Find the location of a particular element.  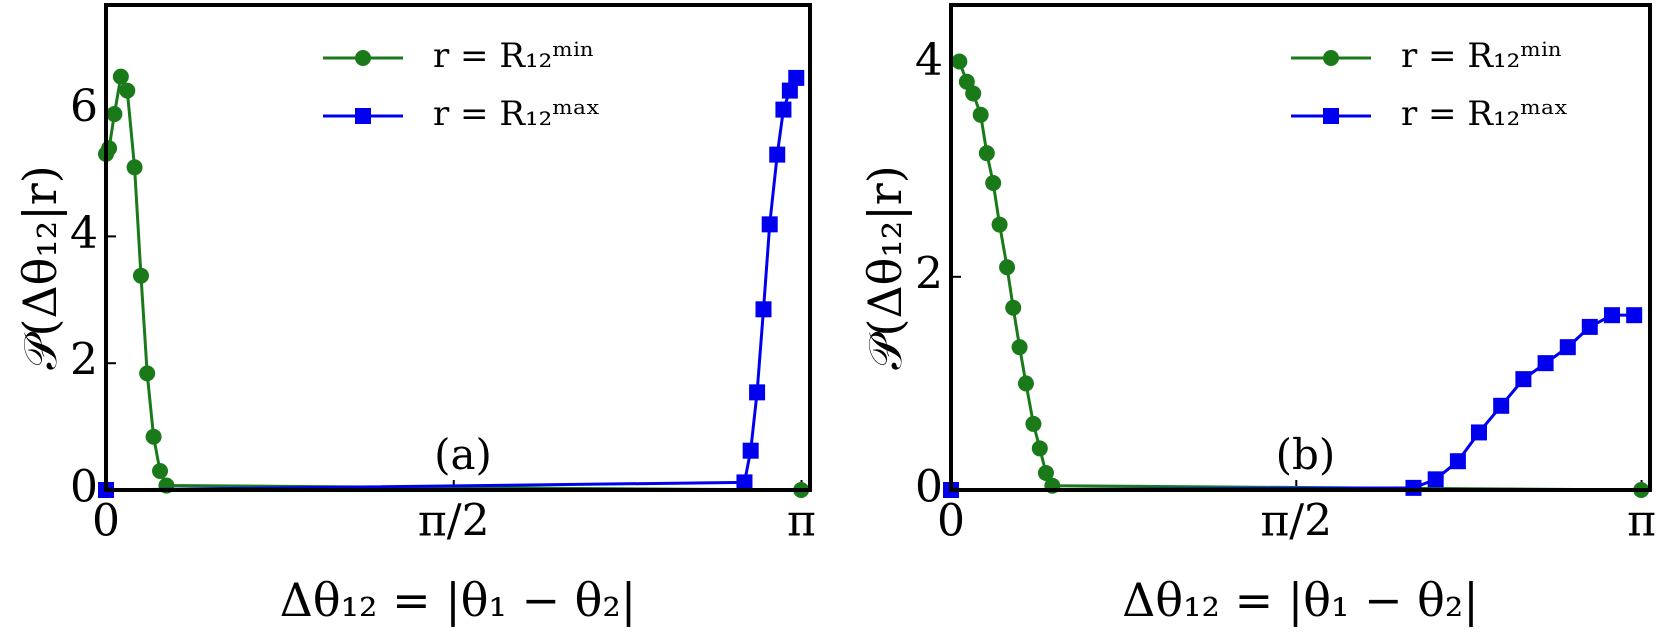

panel-label: (b) is located at coordinates (1306, 454).